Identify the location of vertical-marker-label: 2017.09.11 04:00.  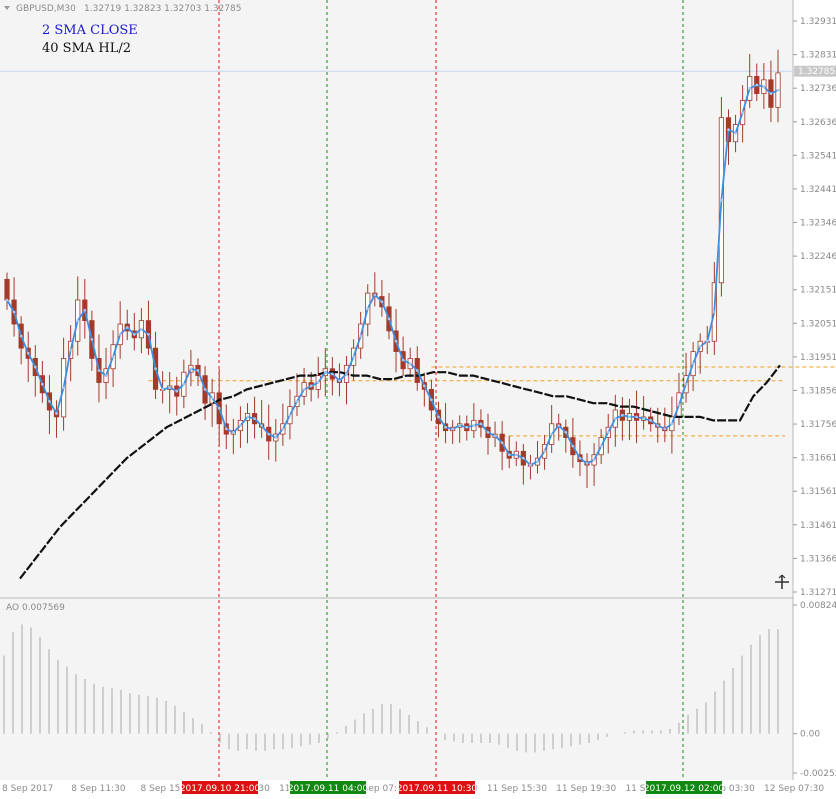
(328, 789).